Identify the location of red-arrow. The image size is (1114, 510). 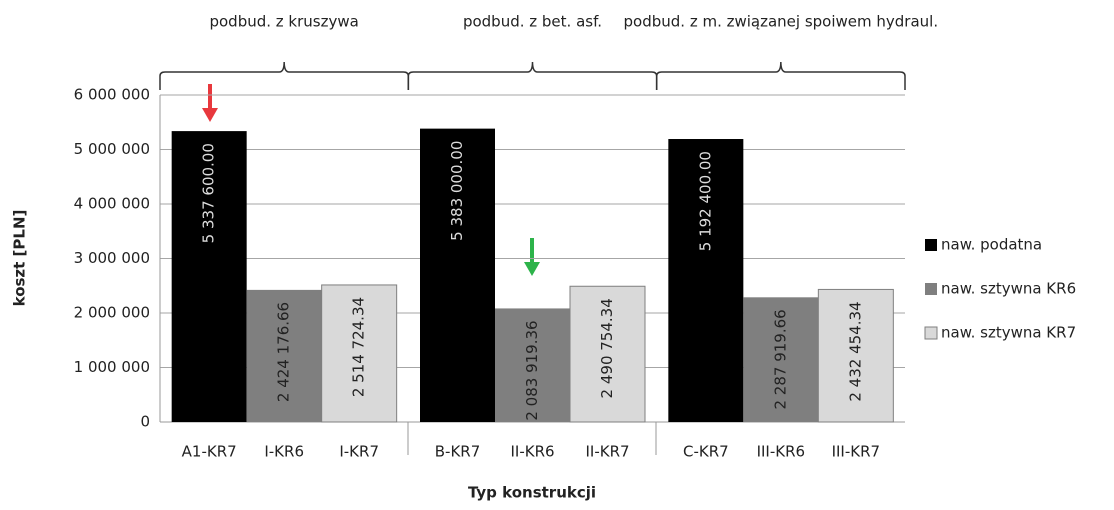
(210, 103).